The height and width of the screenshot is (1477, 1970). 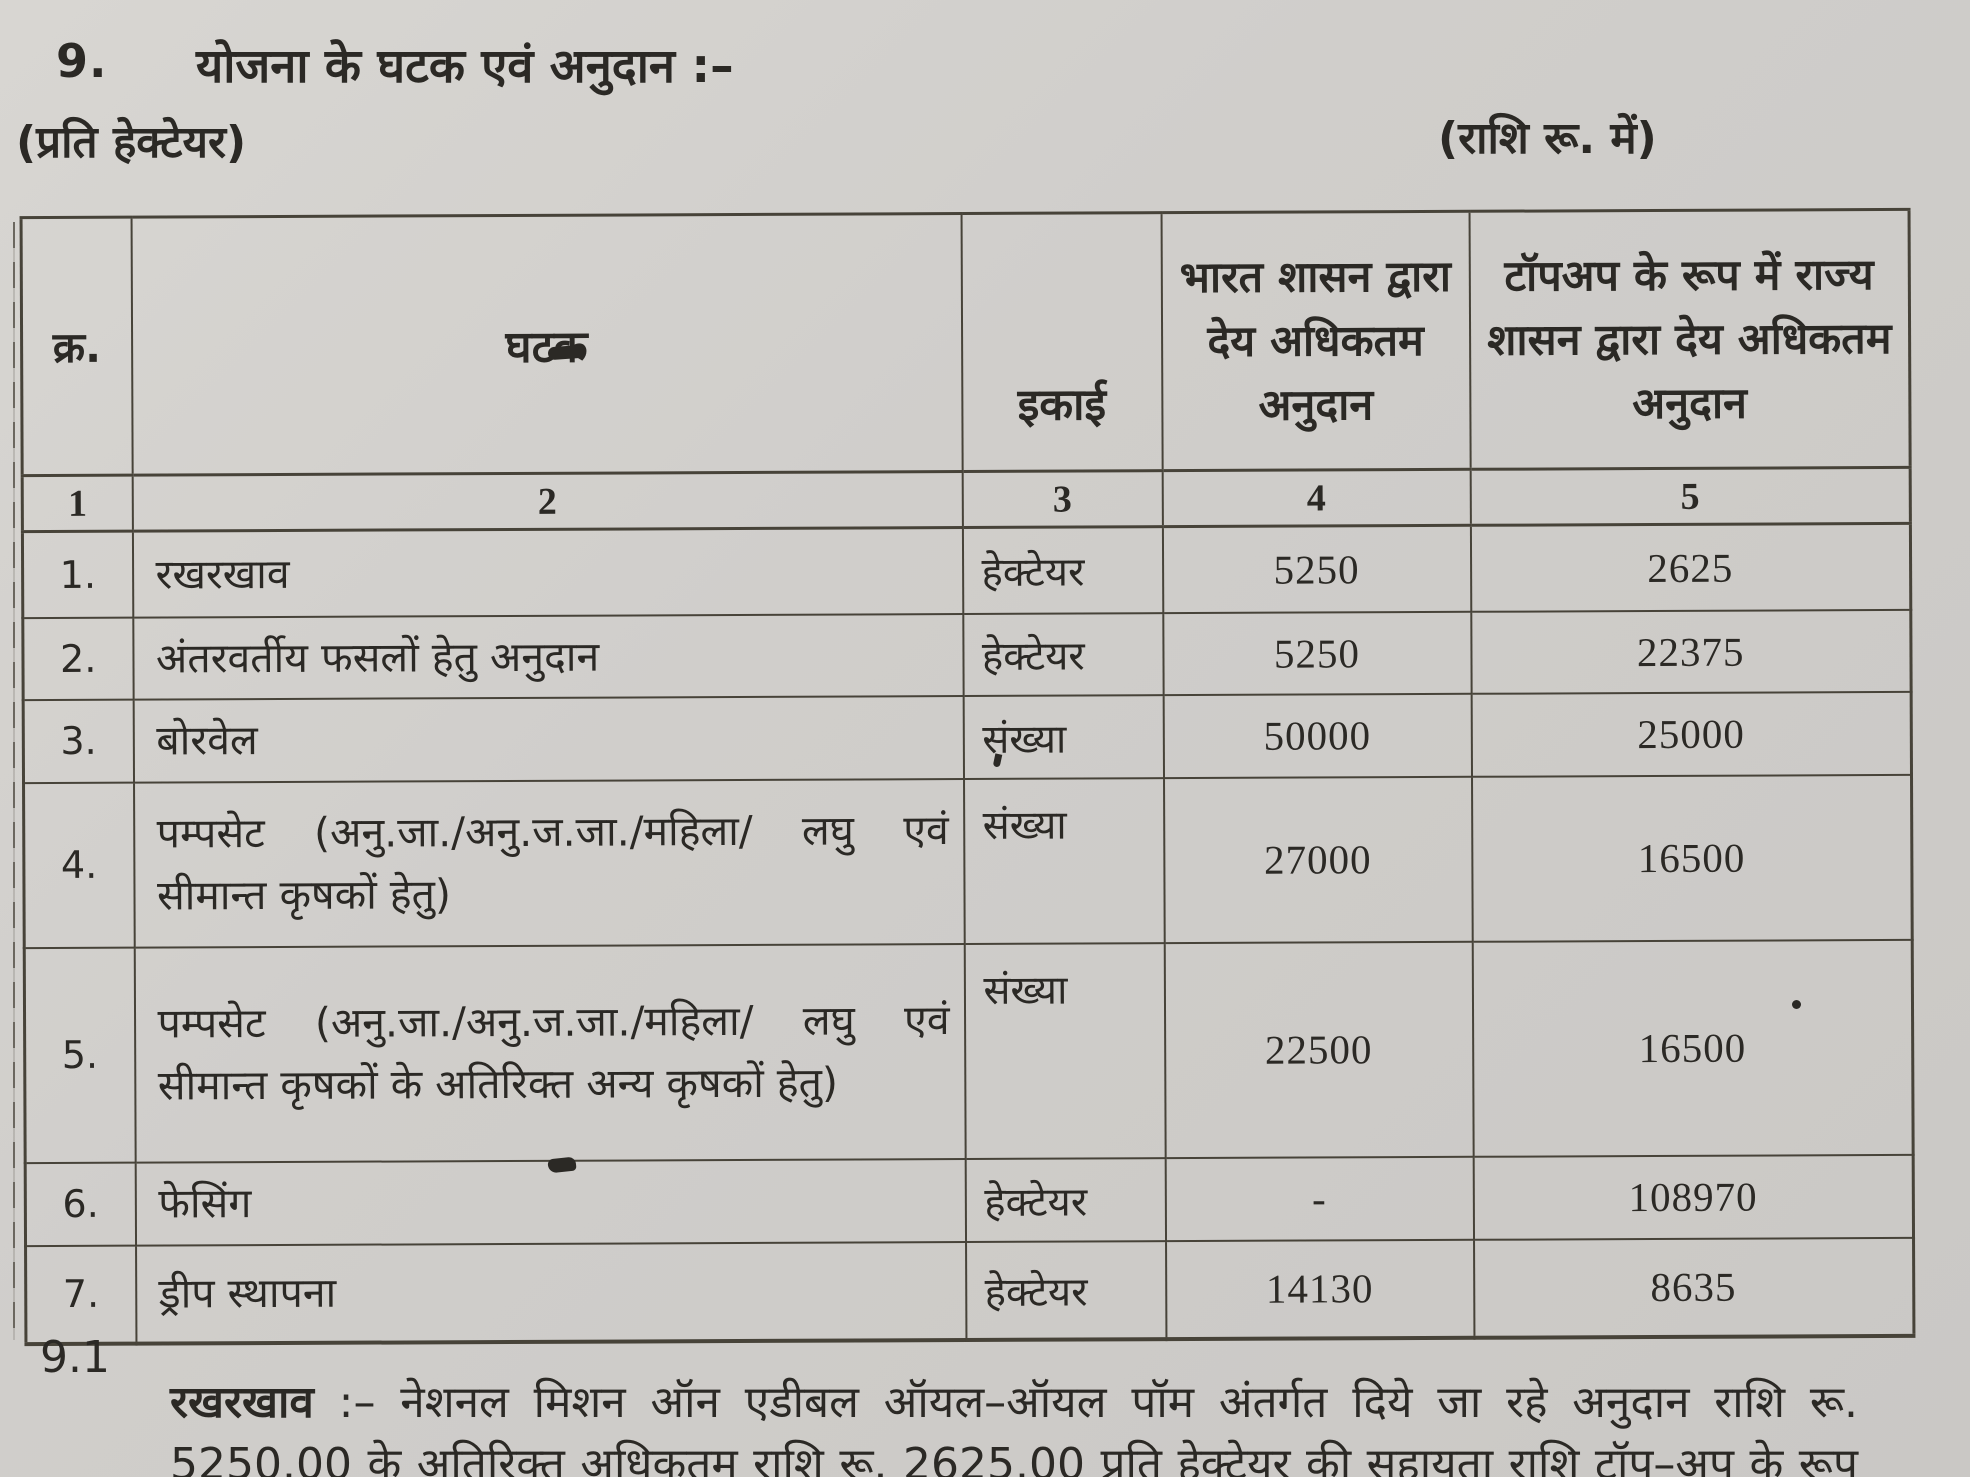 What do you see at coordinates (1062, 342) in the screenshot?
I see `header-unit: इकाई` at bounding box center [1062, 342].